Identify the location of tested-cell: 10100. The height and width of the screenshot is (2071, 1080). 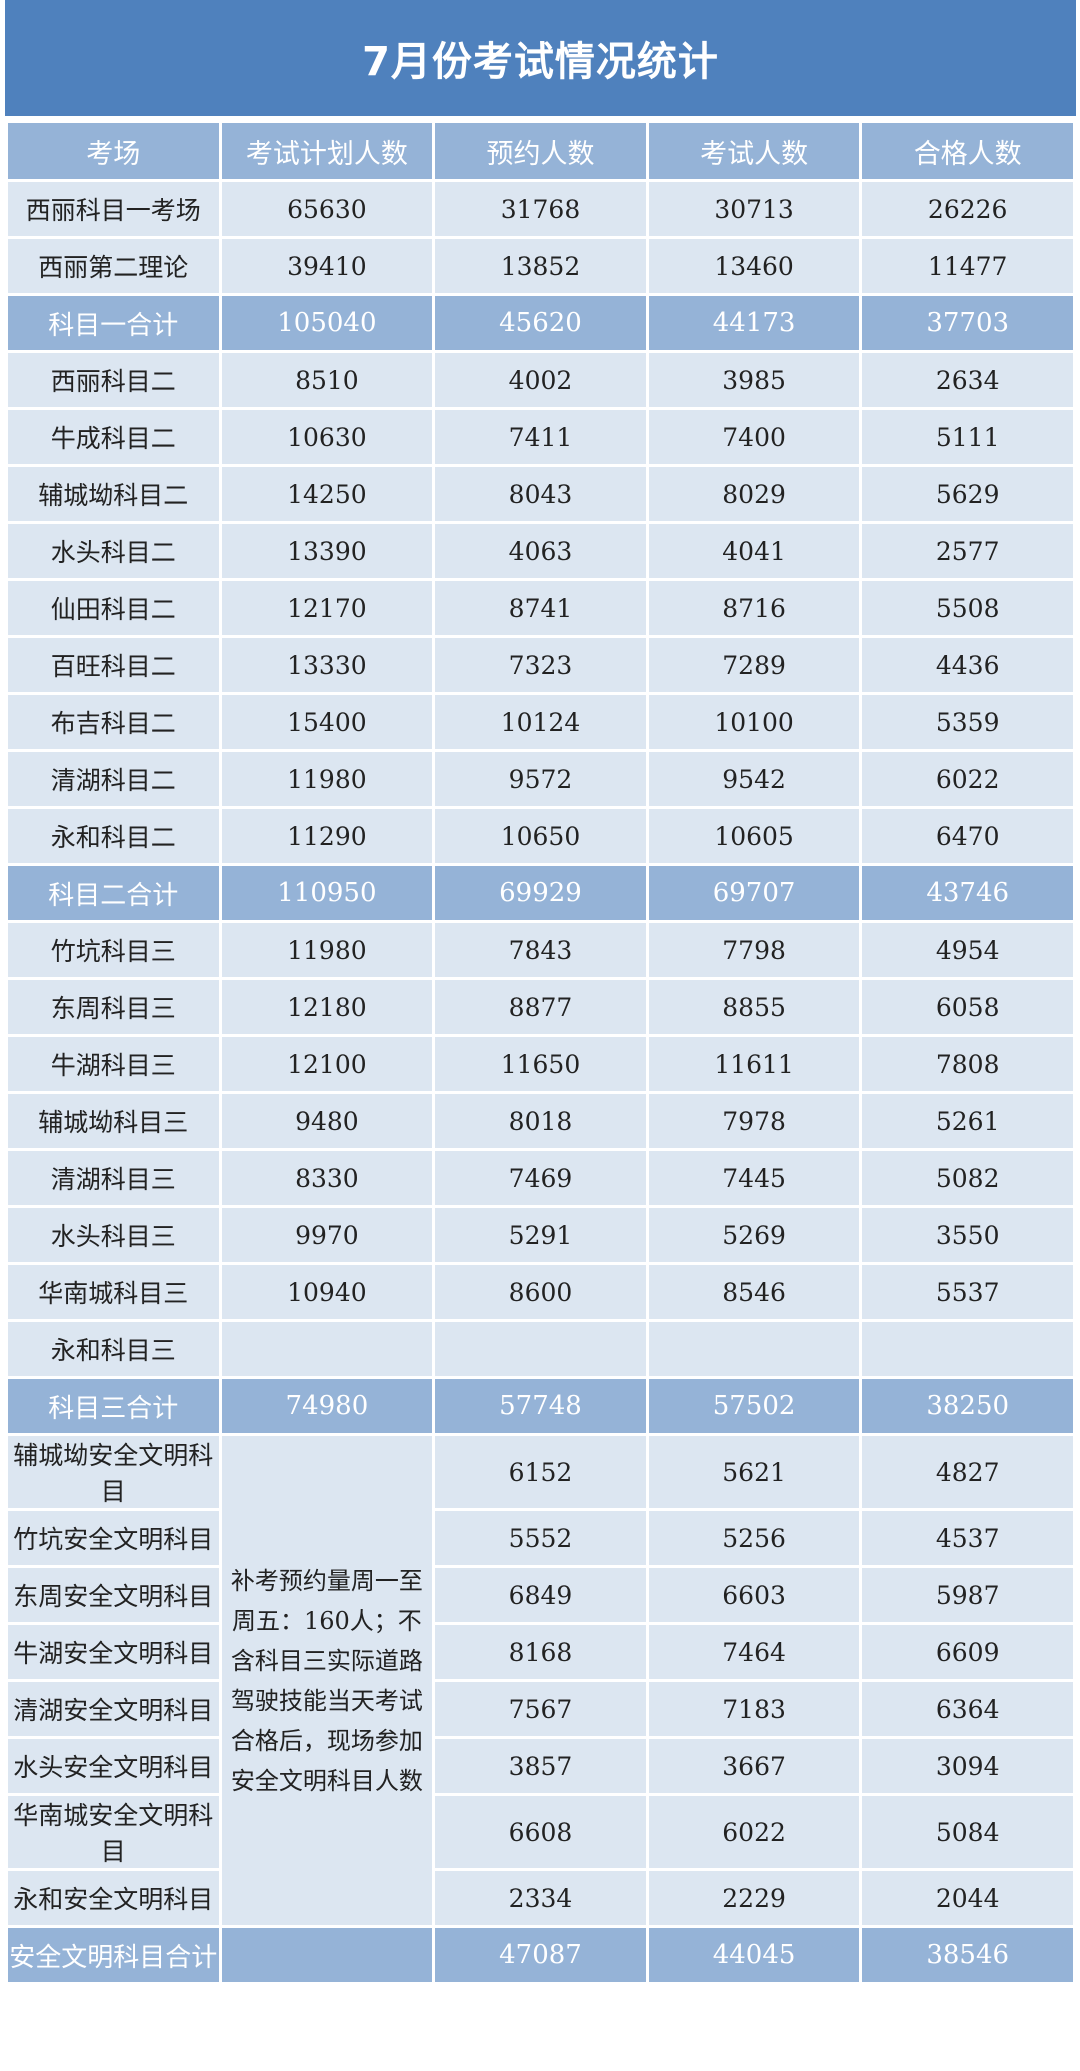
(754, 722).